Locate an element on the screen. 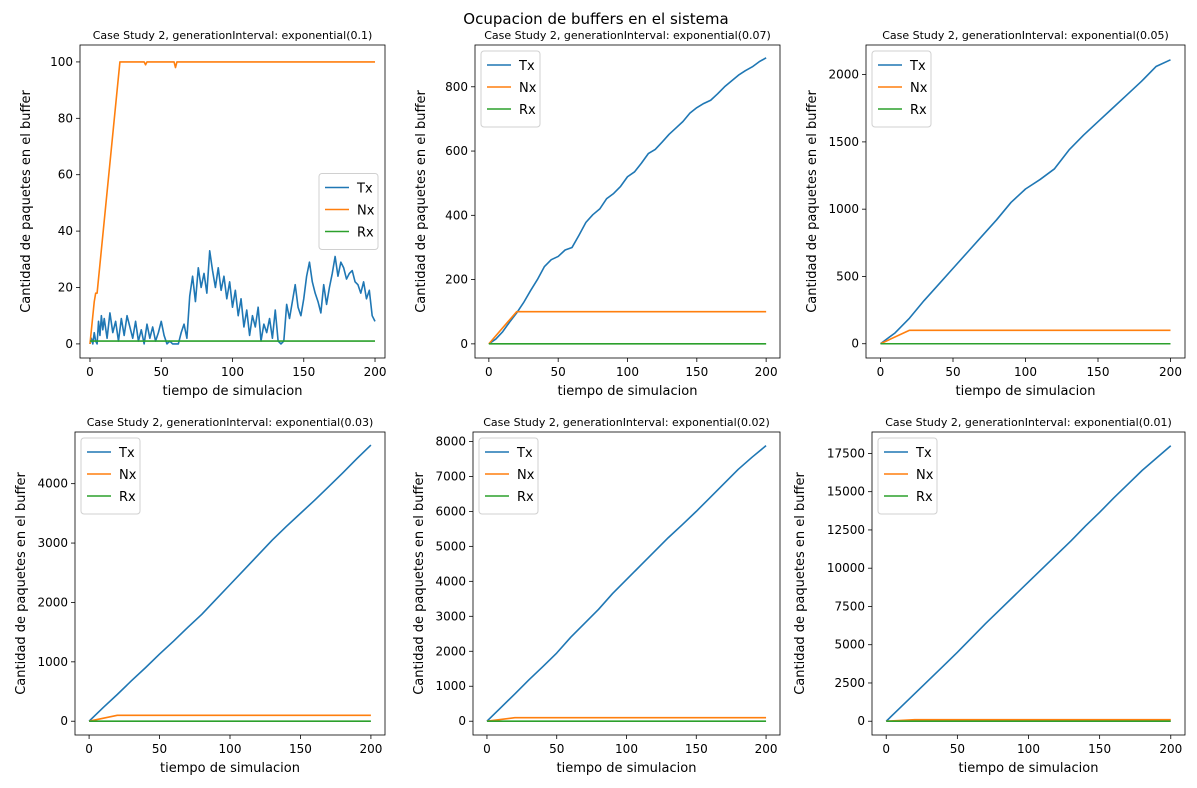 Image resolution: width=1197 pixels, height=788 pixels. y-tick-label: 8000 is located at coordinates (450, 441).